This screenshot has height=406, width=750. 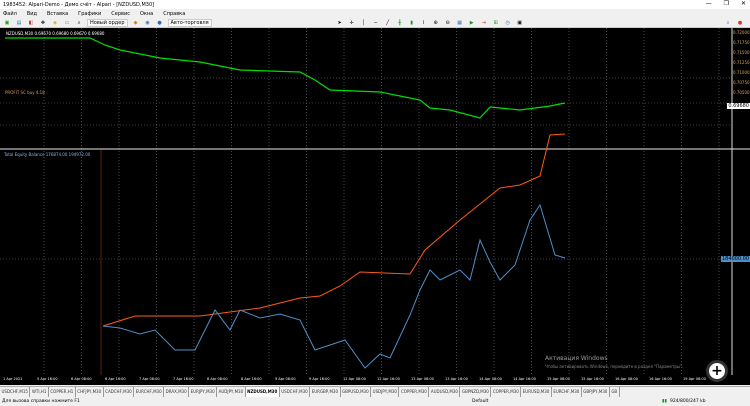 What do you see at coordinates (524, 379) in the screenshot?
I see `time-axis-label: 14 Apr 16:00` at bounding box center [524, 379].